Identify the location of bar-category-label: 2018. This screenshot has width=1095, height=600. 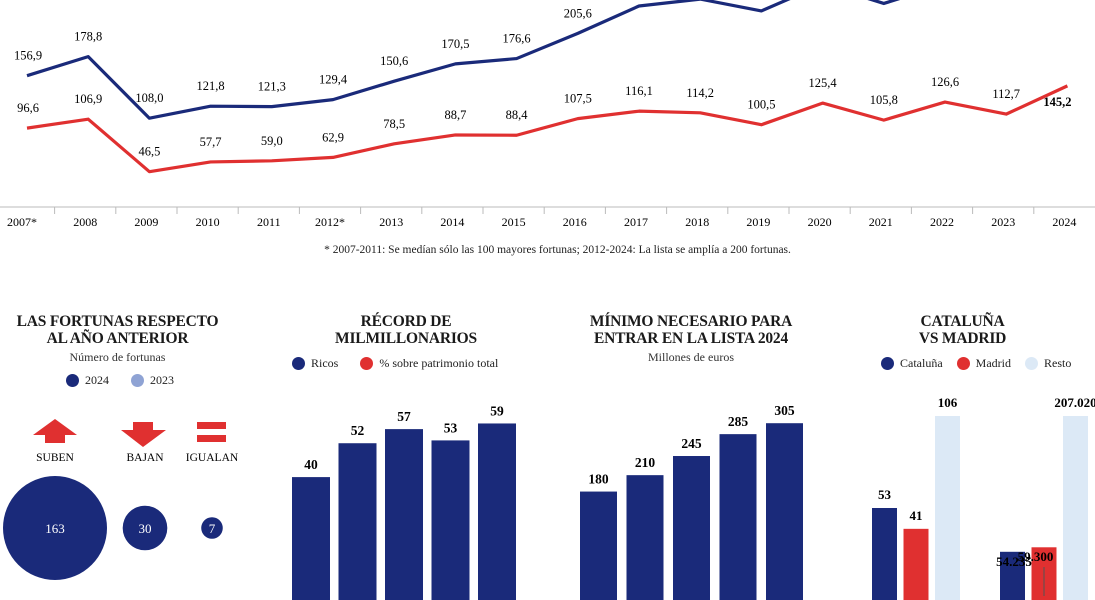
(358, 598).